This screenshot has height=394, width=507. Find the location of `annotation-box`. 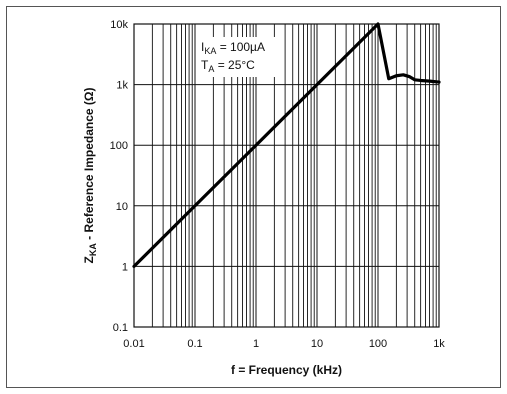

annotation-box is located at coordinates (240, 57).